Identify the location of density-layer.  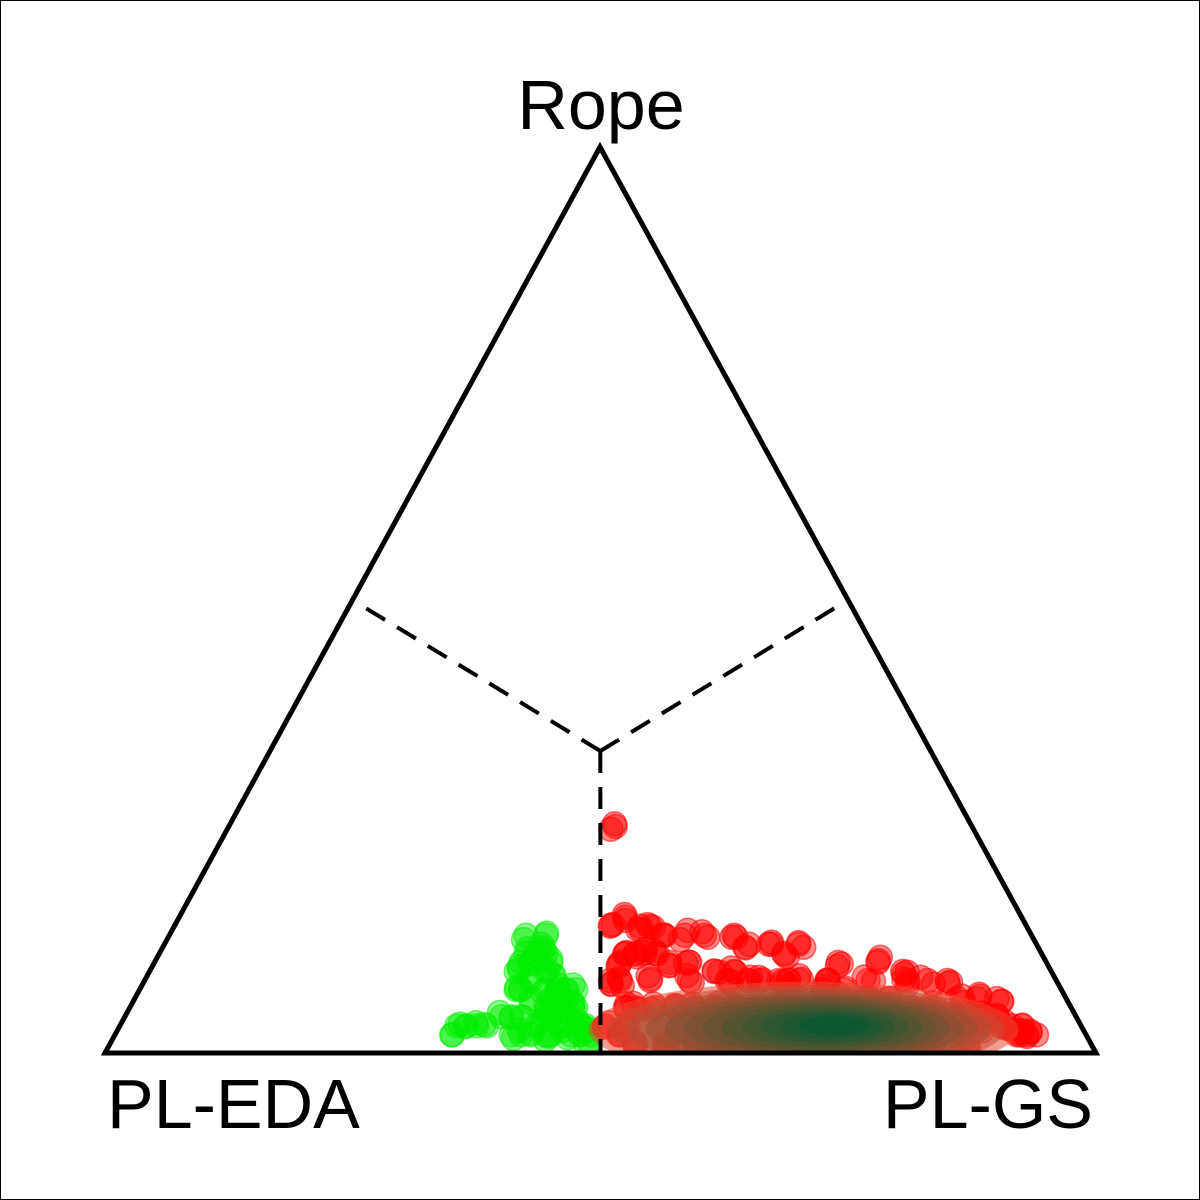
(803, 1017).